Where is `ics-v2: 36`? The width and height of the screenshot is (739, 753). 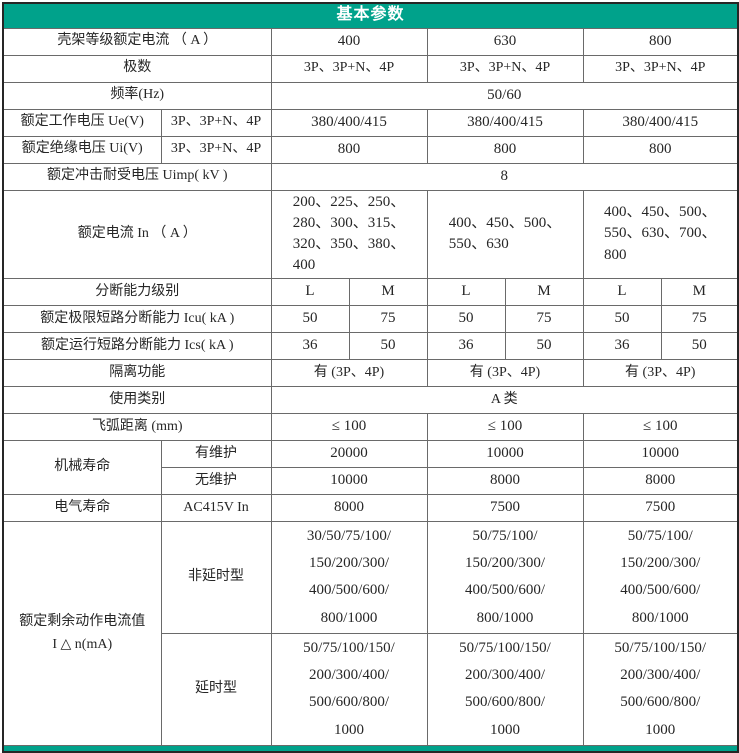 ics-v2: 36 is located at coordinates (466, 345).